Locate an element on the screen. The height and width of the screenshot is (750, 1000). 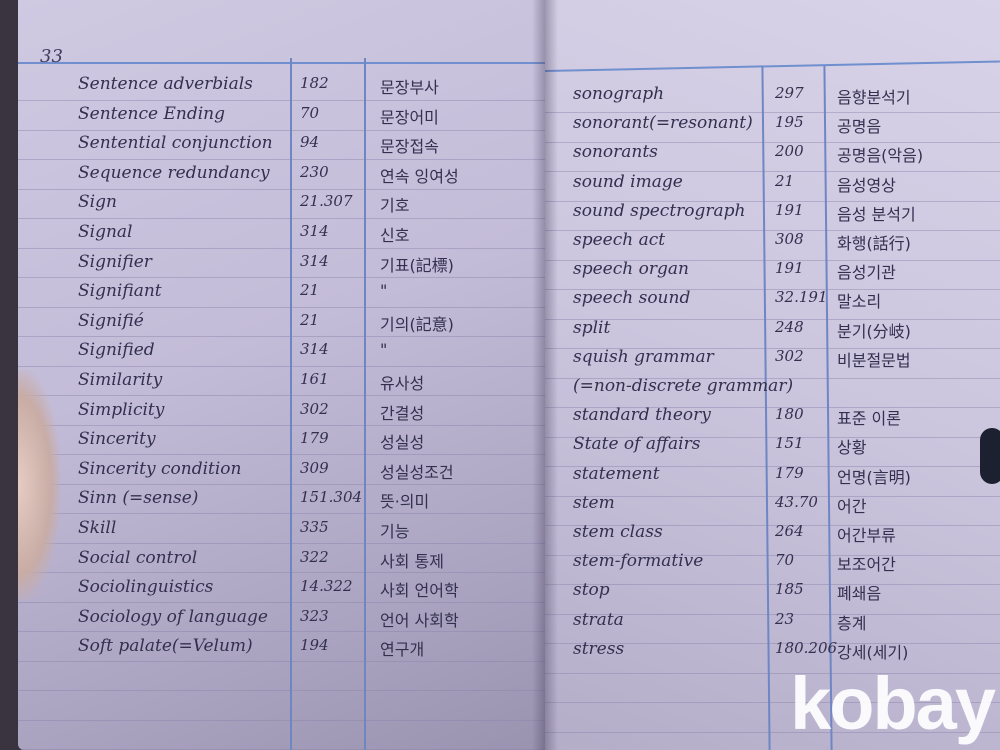
entry-korean: 뜻·의미 is located at coordinates (405, 502).